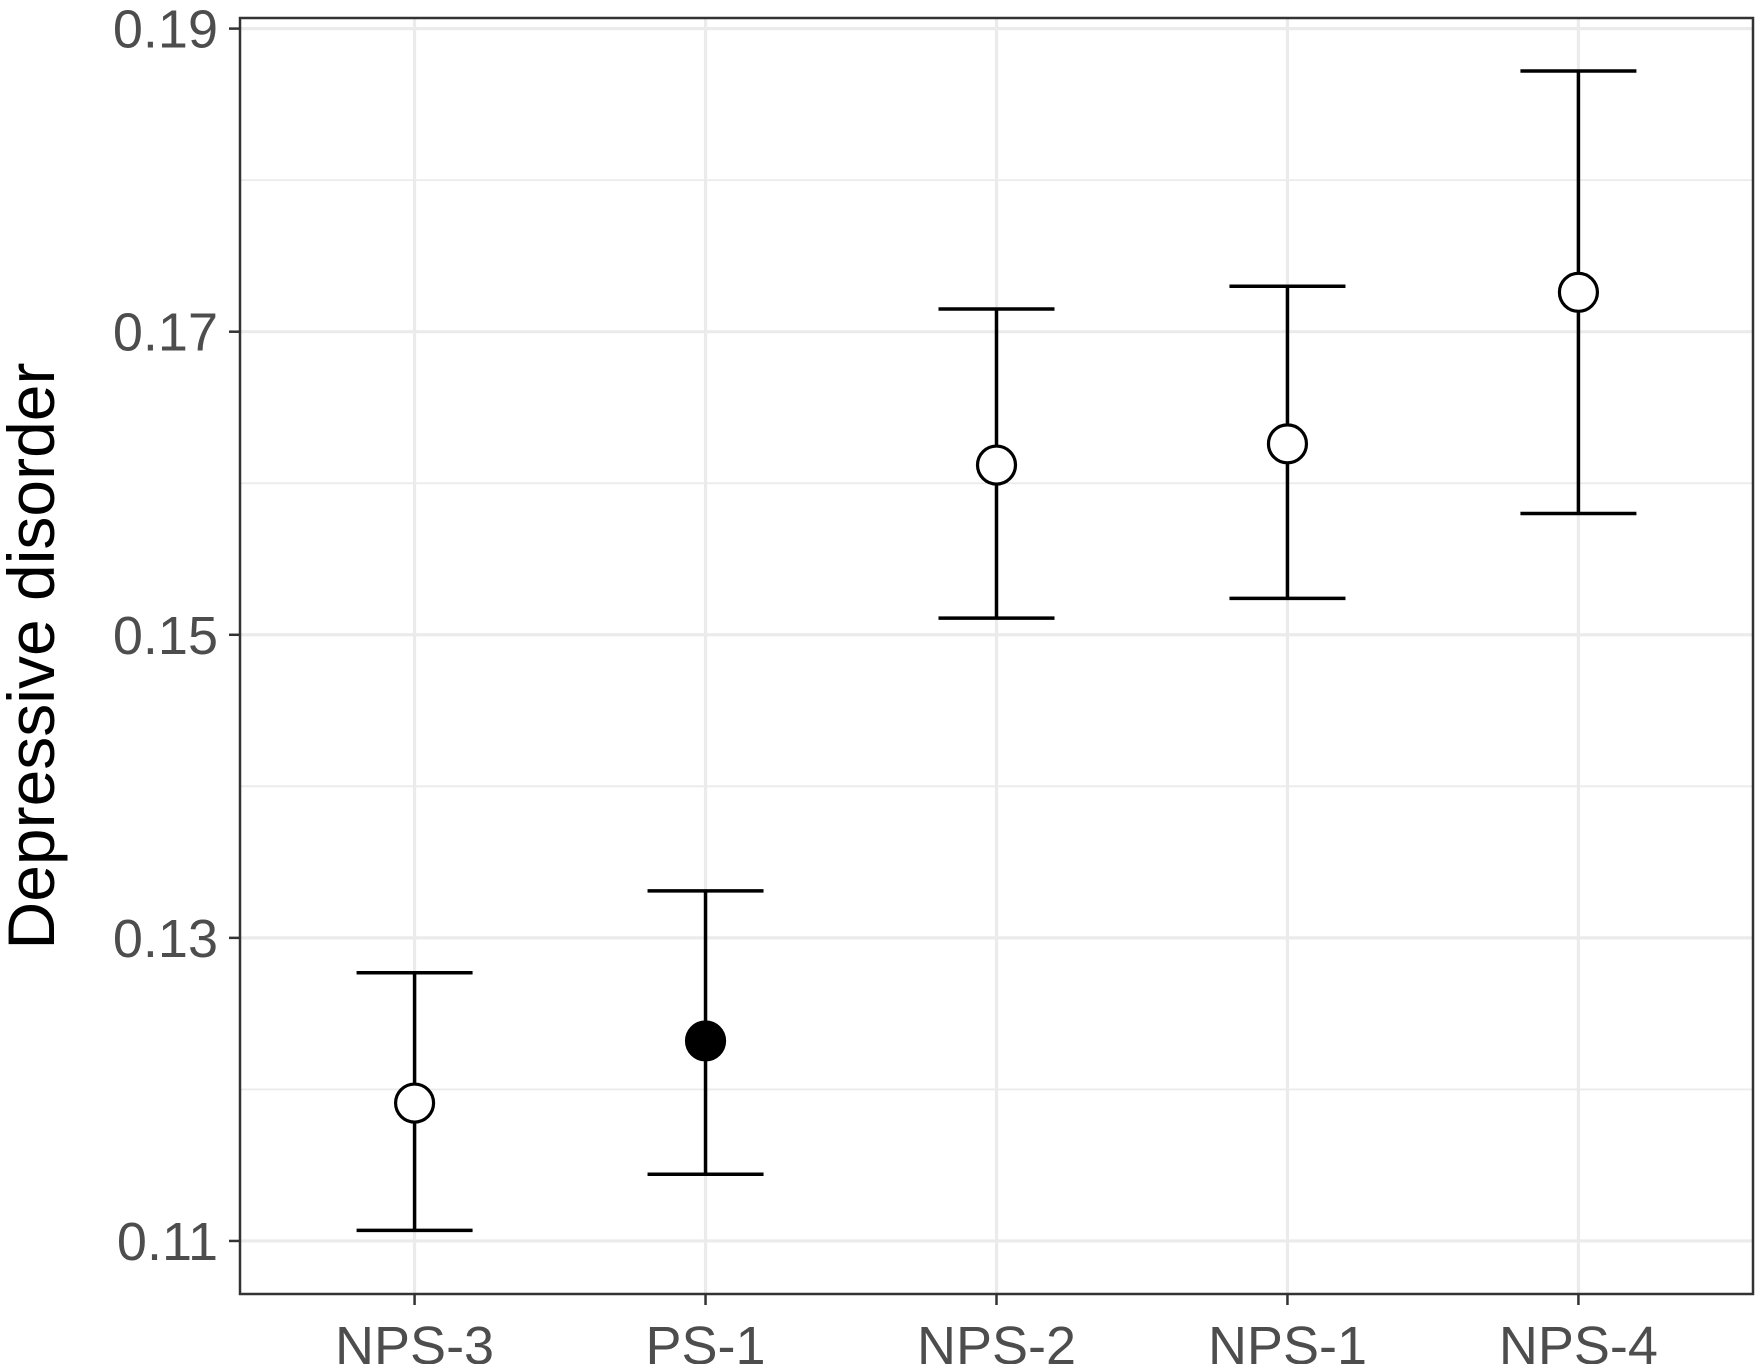 This screenshot has width=1756, height=1364. Describe the element at coordinates (165, 939) in the screenshot. I see `y-tick-label: 0.13` at that location.